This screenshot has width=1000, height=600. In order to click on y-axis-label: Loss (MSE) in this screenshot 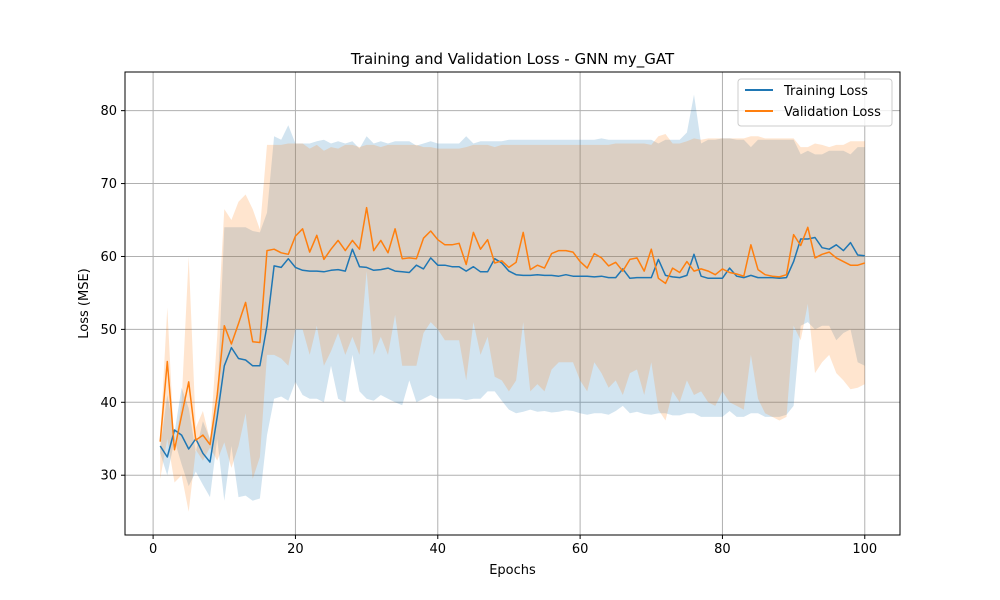, I will do `click(84, 303)`.